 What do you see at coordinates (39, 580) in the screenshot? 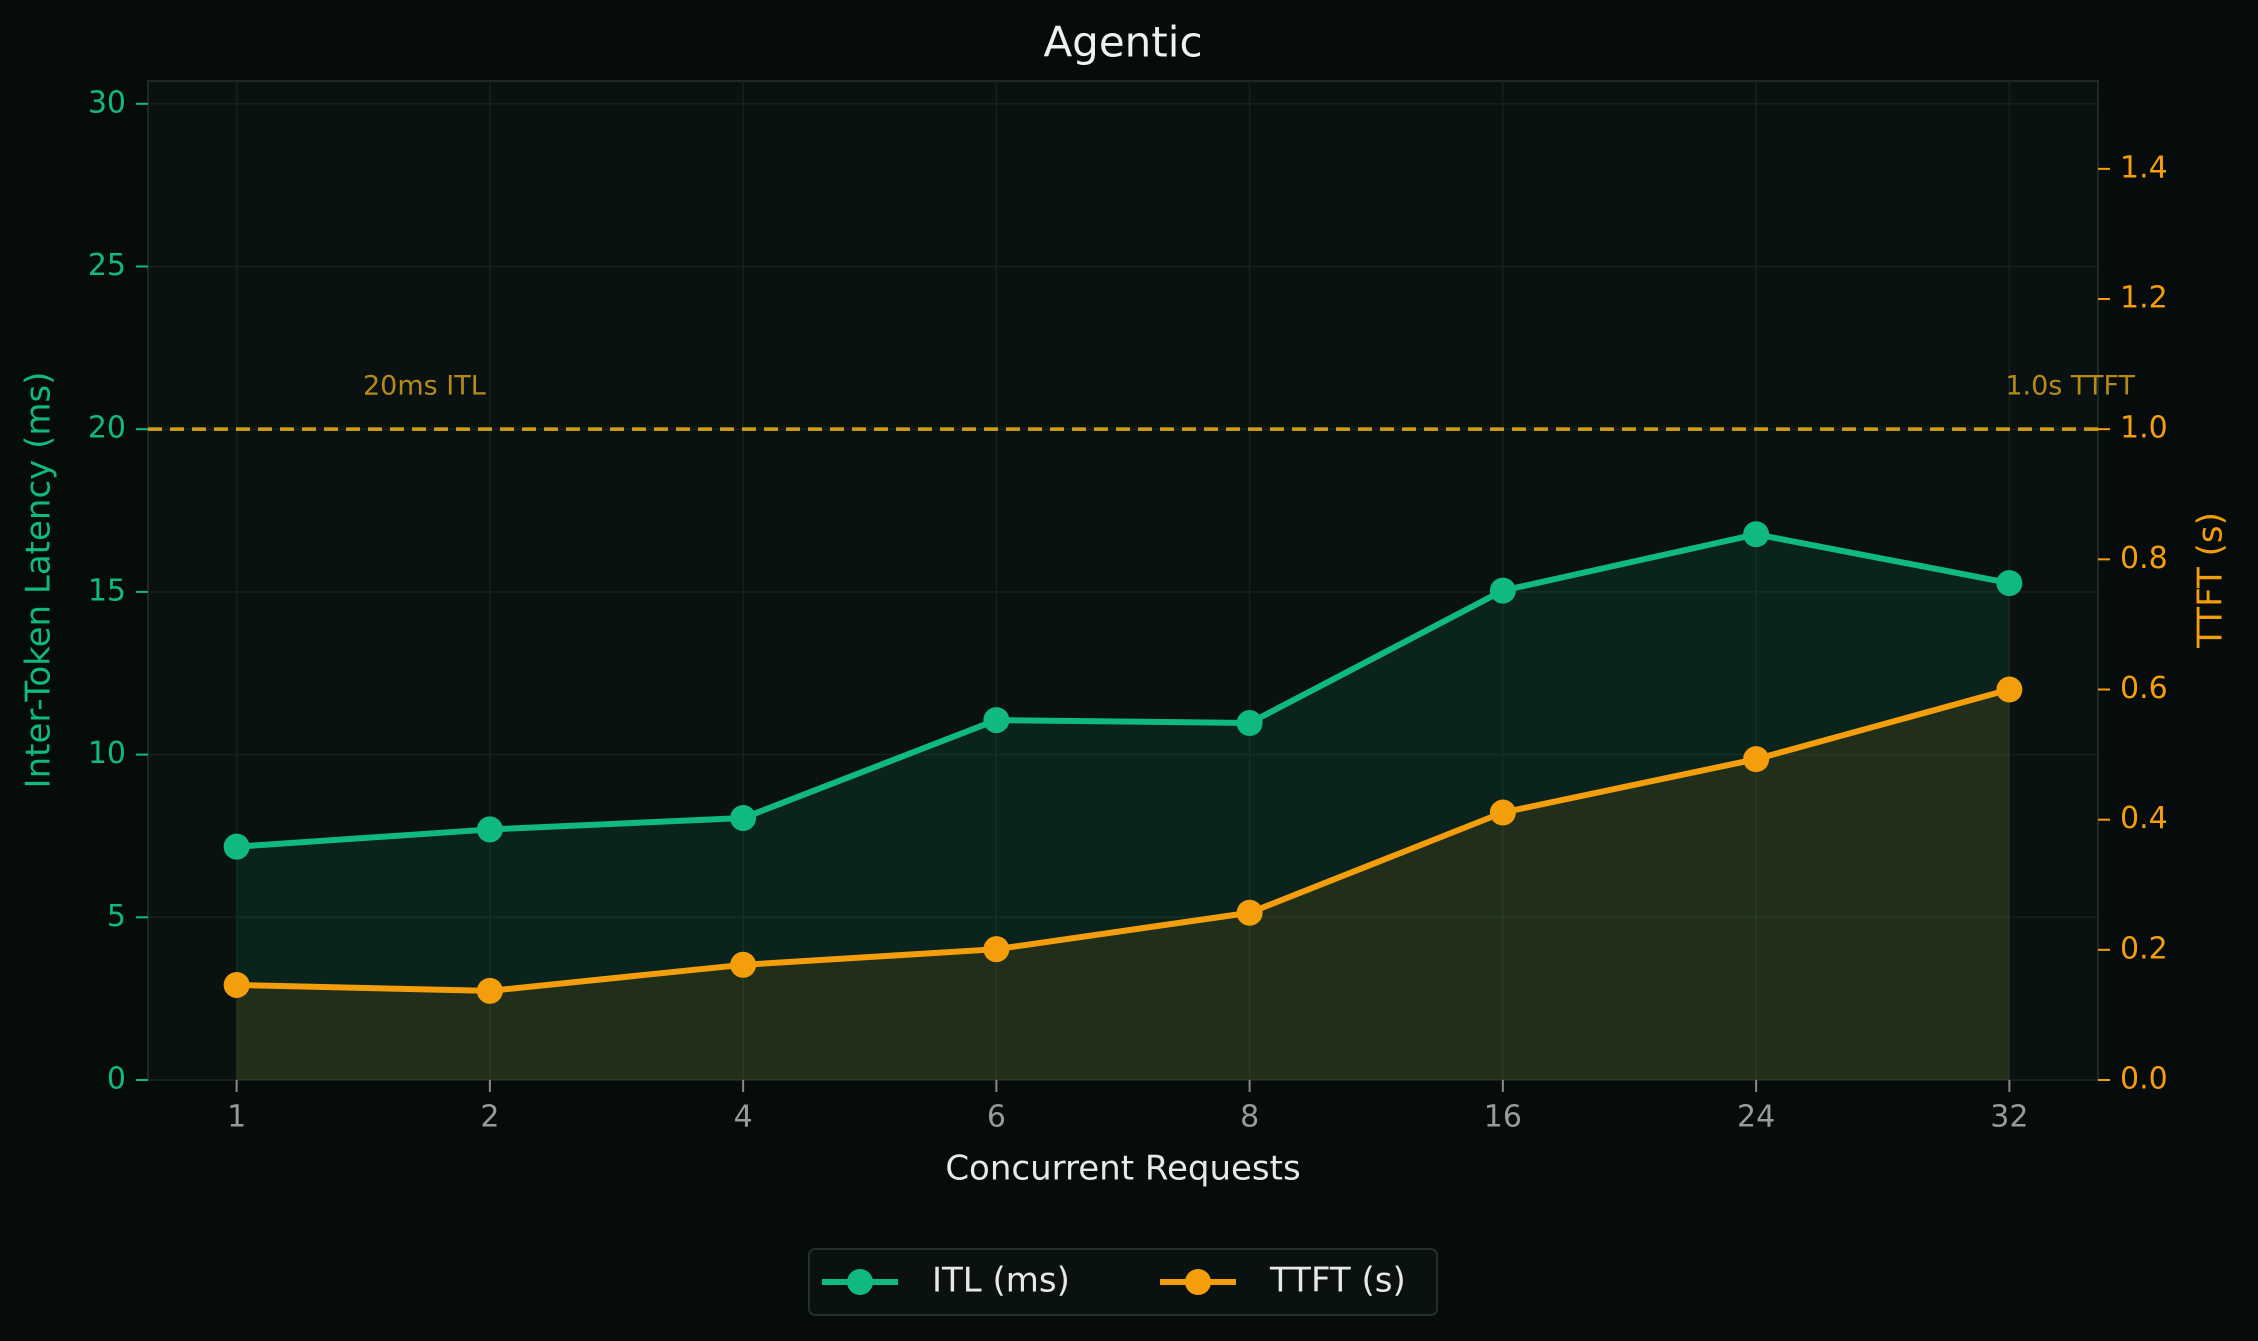
I see `y-axis-label: Inter-Token Latency (ms)` at bounding box center [39, 580].